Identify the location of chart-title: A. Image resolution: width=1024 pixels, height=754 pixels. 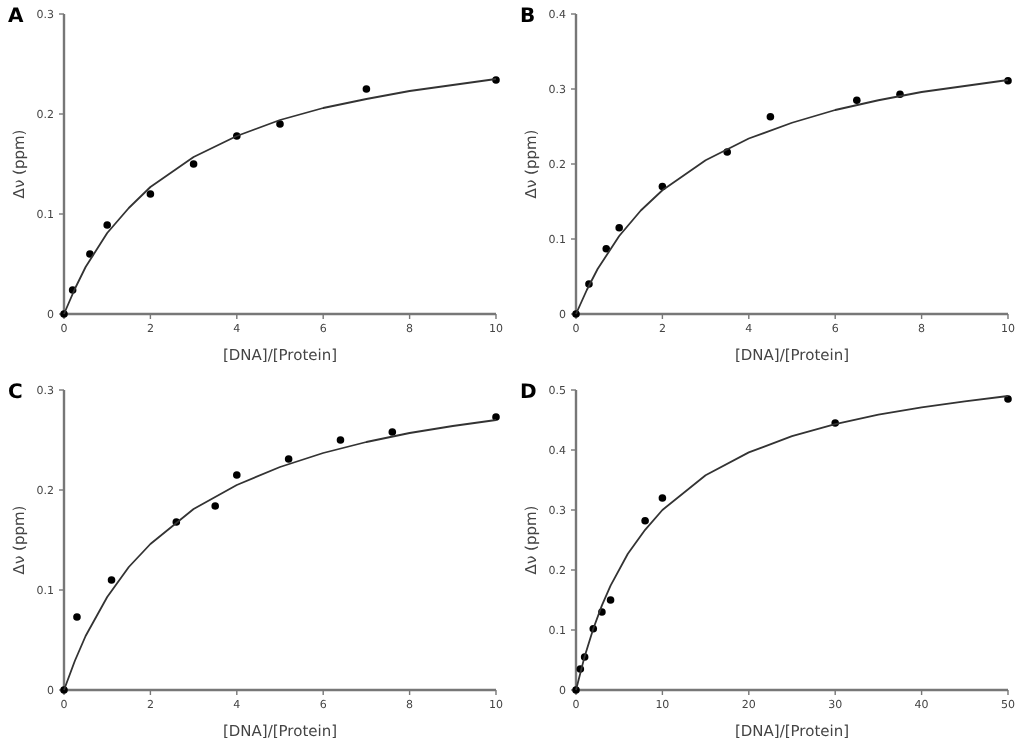
(16, 17).